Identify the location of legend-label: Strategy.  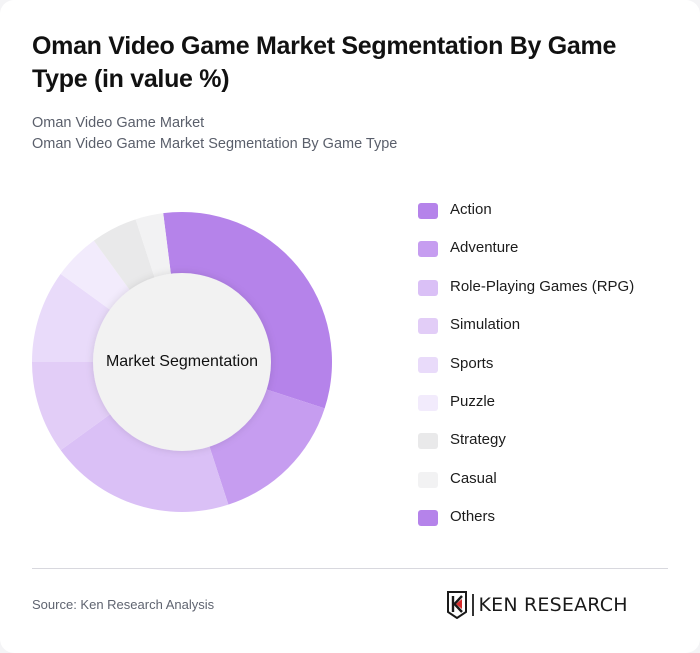
(478, 440).